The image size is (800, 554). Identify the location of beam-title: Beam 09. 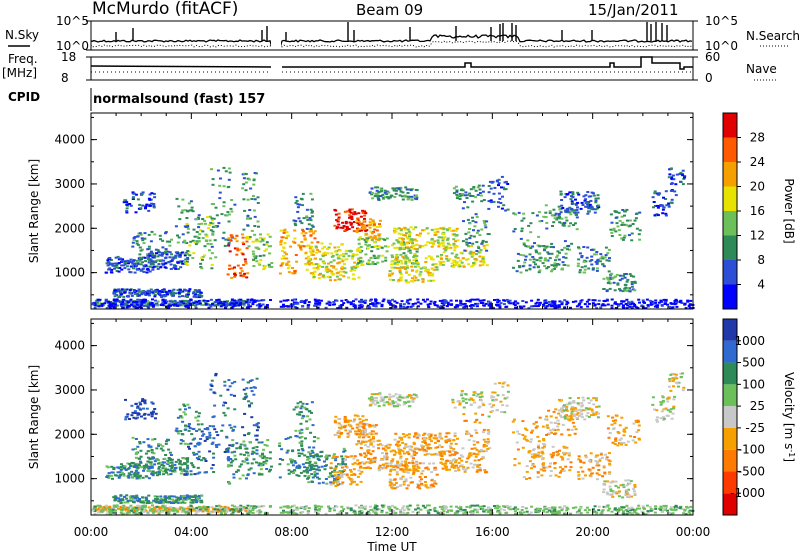
(390, 10).